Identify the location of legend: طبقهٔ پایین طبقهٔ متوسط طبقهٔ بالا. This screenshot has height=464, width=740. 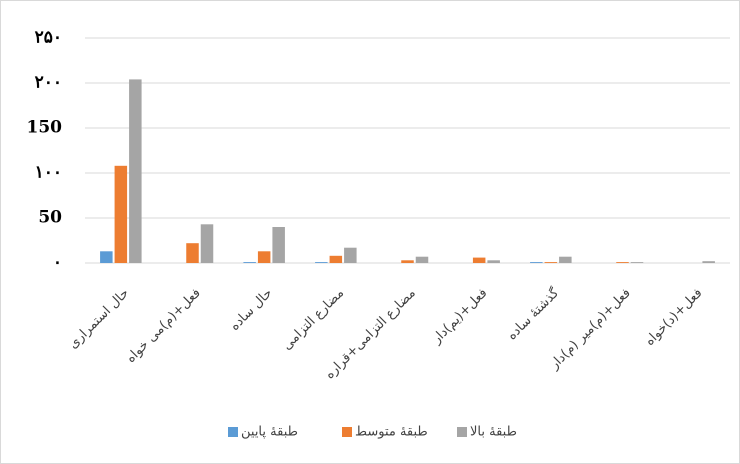
(372, 432).